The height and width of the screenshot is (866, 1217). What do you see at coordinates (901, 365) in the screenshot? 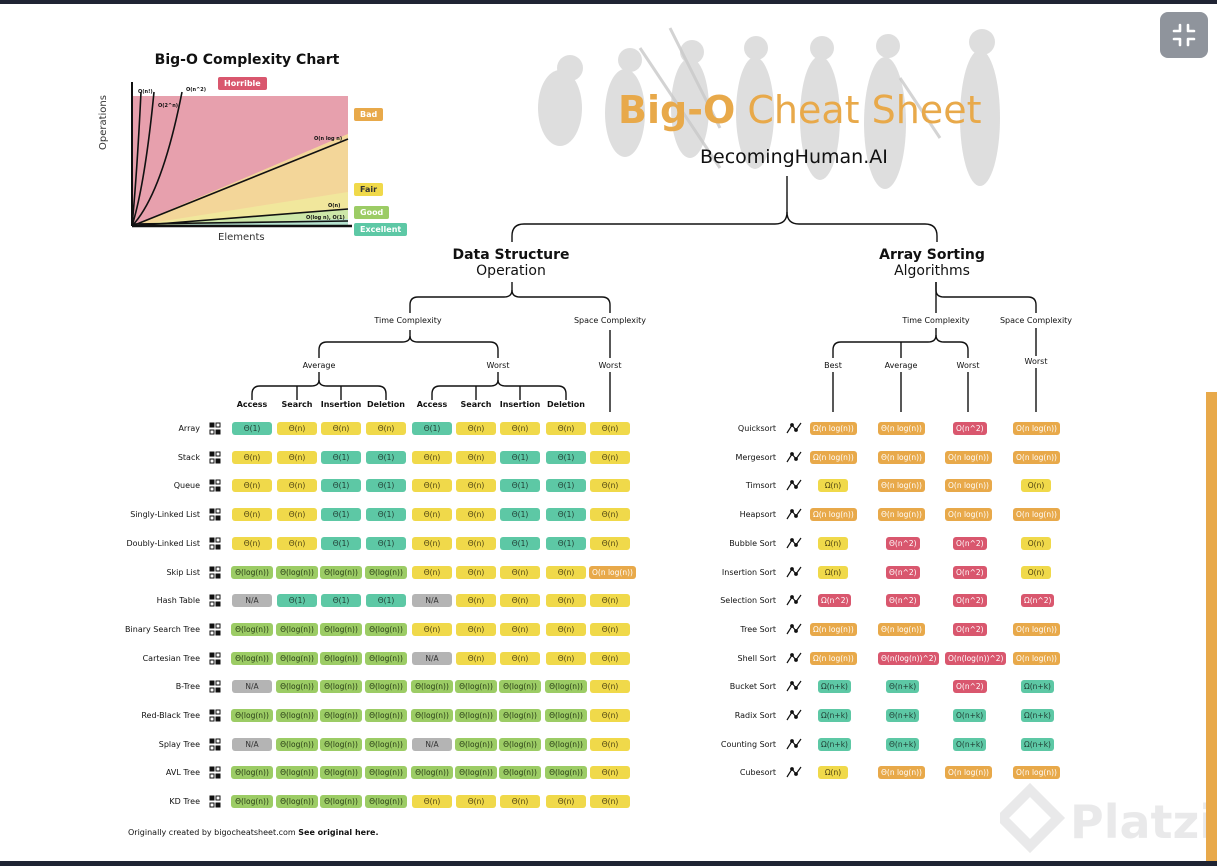
I see `sort-column-header: Average` at bounding box center [901, 365].